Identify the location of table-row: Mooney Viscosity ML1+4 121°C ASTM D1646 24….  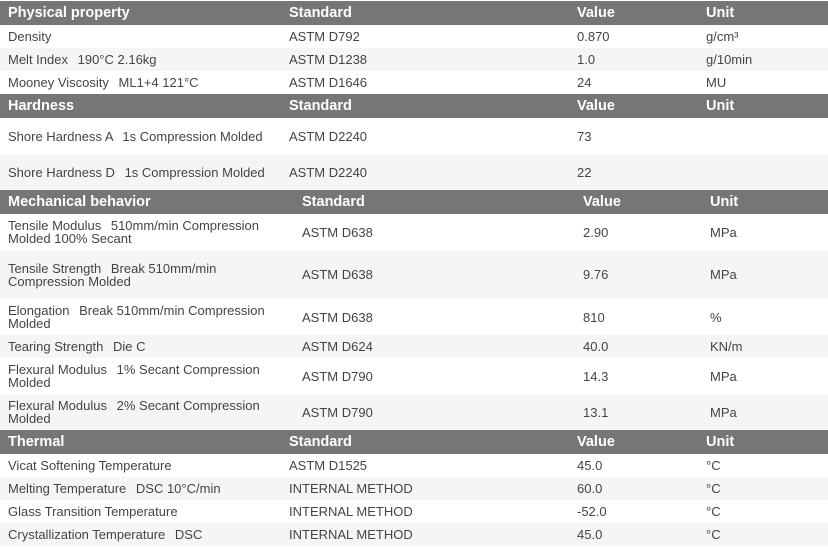
(414, 82).